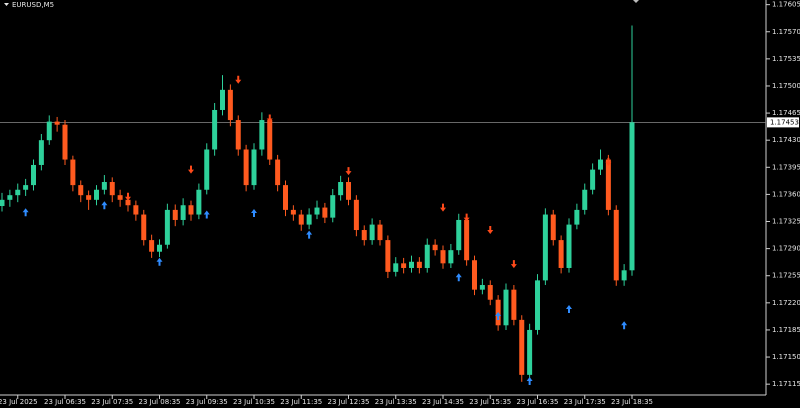 Image resolution: width=800 pixels, height=408 pixels. Describe the element at coordinates (786, 113) in the screenshot. I see `y-tick-label: 1.17465` at that location.